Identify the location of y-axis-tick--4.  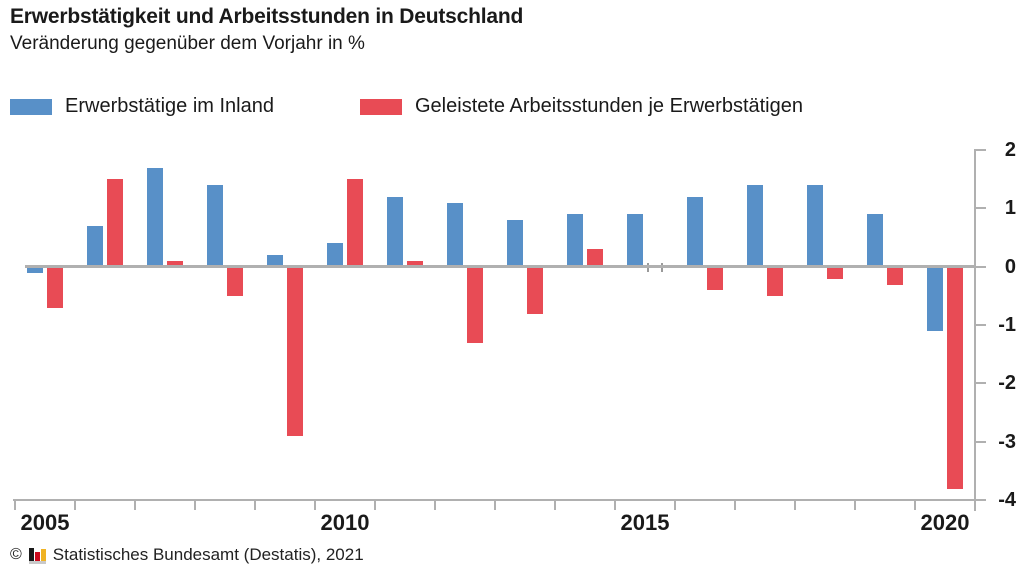
(980, 500).